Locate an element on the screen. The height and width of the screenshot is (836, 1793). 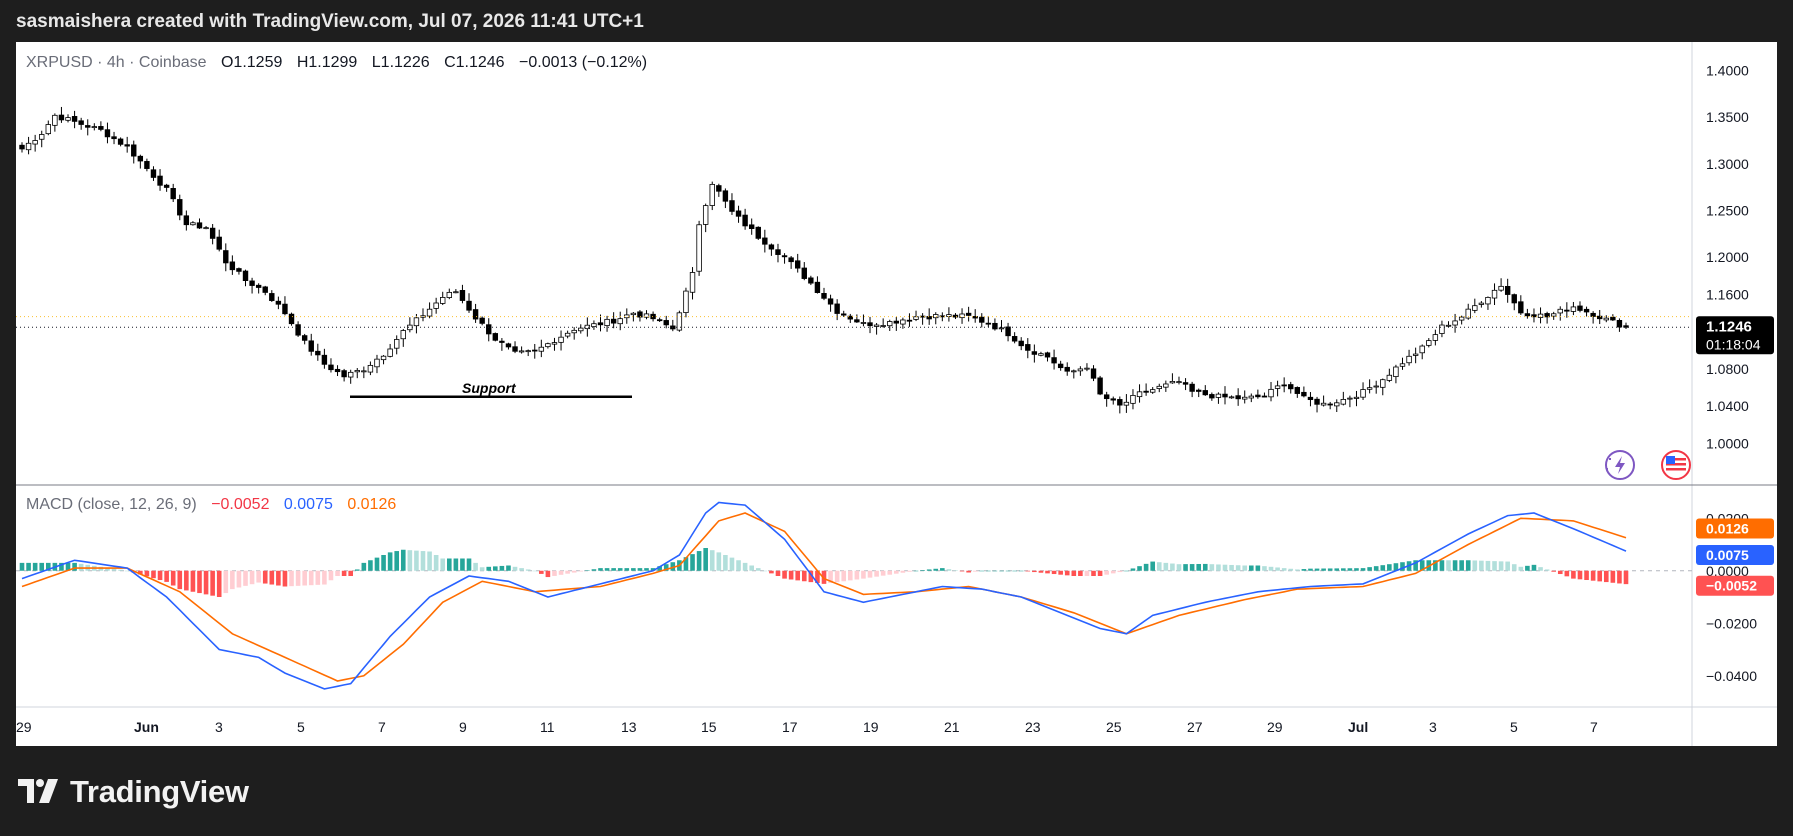
time-tick: 23 is located at coordinates (1033, 727).